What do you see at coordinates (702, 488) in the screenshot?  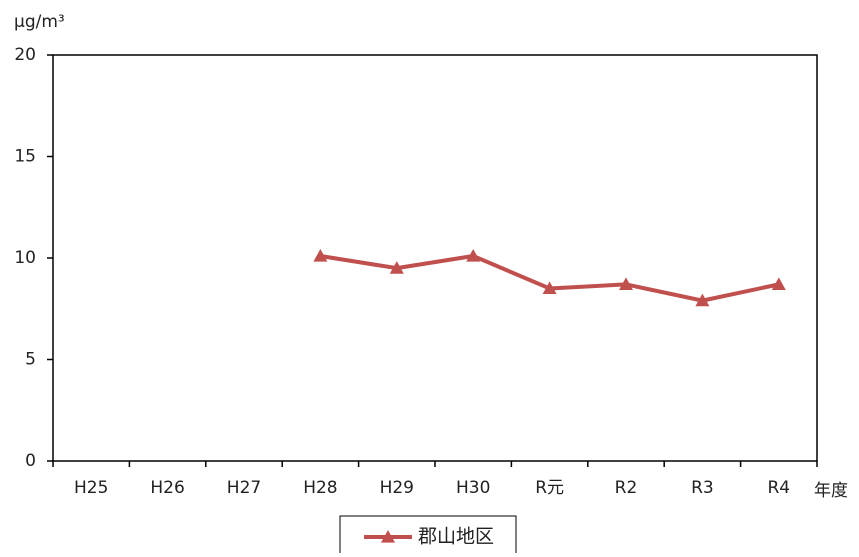 I see `x-tick-label: R3` at bounding box center [702, 488].